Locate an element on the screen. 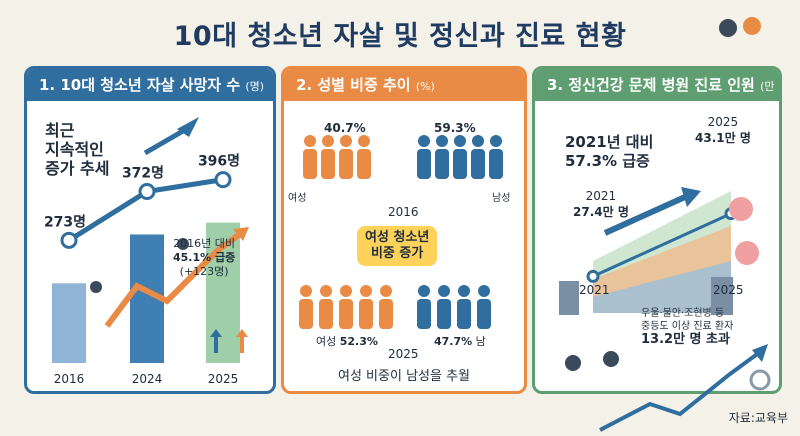  label-male-short: 남 is located at coordinates (480, 341).